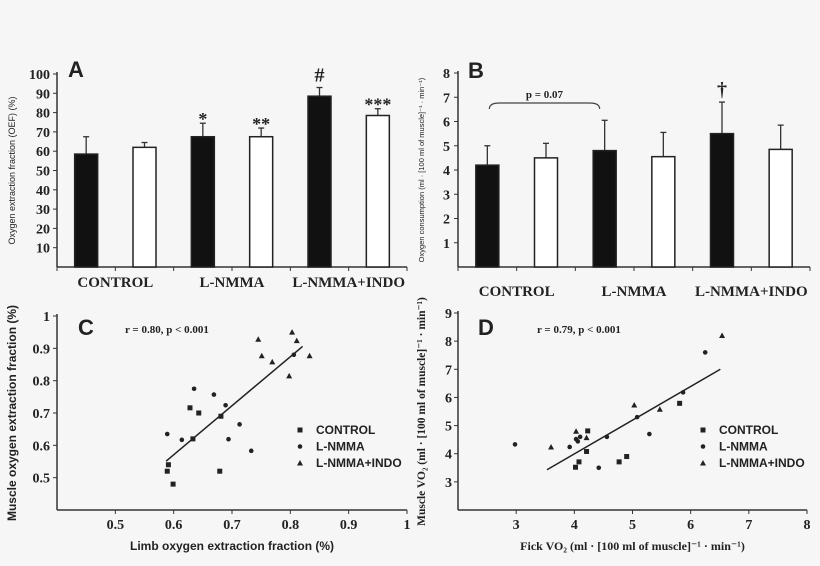 This screenshot has width=820, height=566. Describe the element at coordinates (42, 479) in the screenshot. I see `y-tick-label: 0.5` at that location.